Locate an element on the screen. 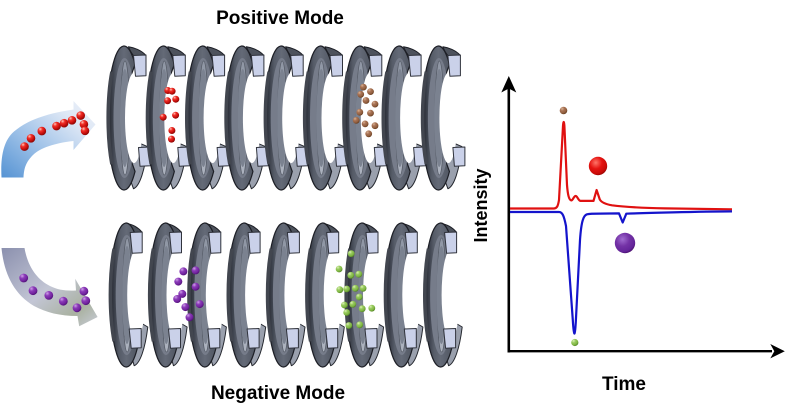 This screenshot has height=417, width=800. svg-text: Negative Mode is located at coordinates (278, 393).